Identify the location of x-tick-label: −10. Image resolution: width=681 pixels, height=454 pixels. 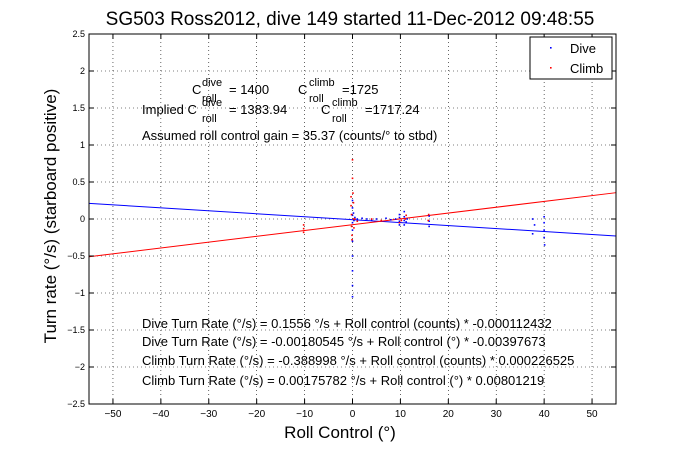
(304, 414).